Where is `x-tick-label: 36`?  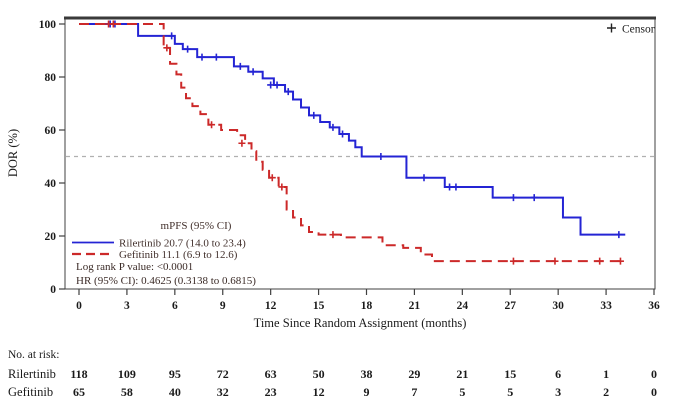
x-tick-label: 36 is located at coordinates (654, 306).